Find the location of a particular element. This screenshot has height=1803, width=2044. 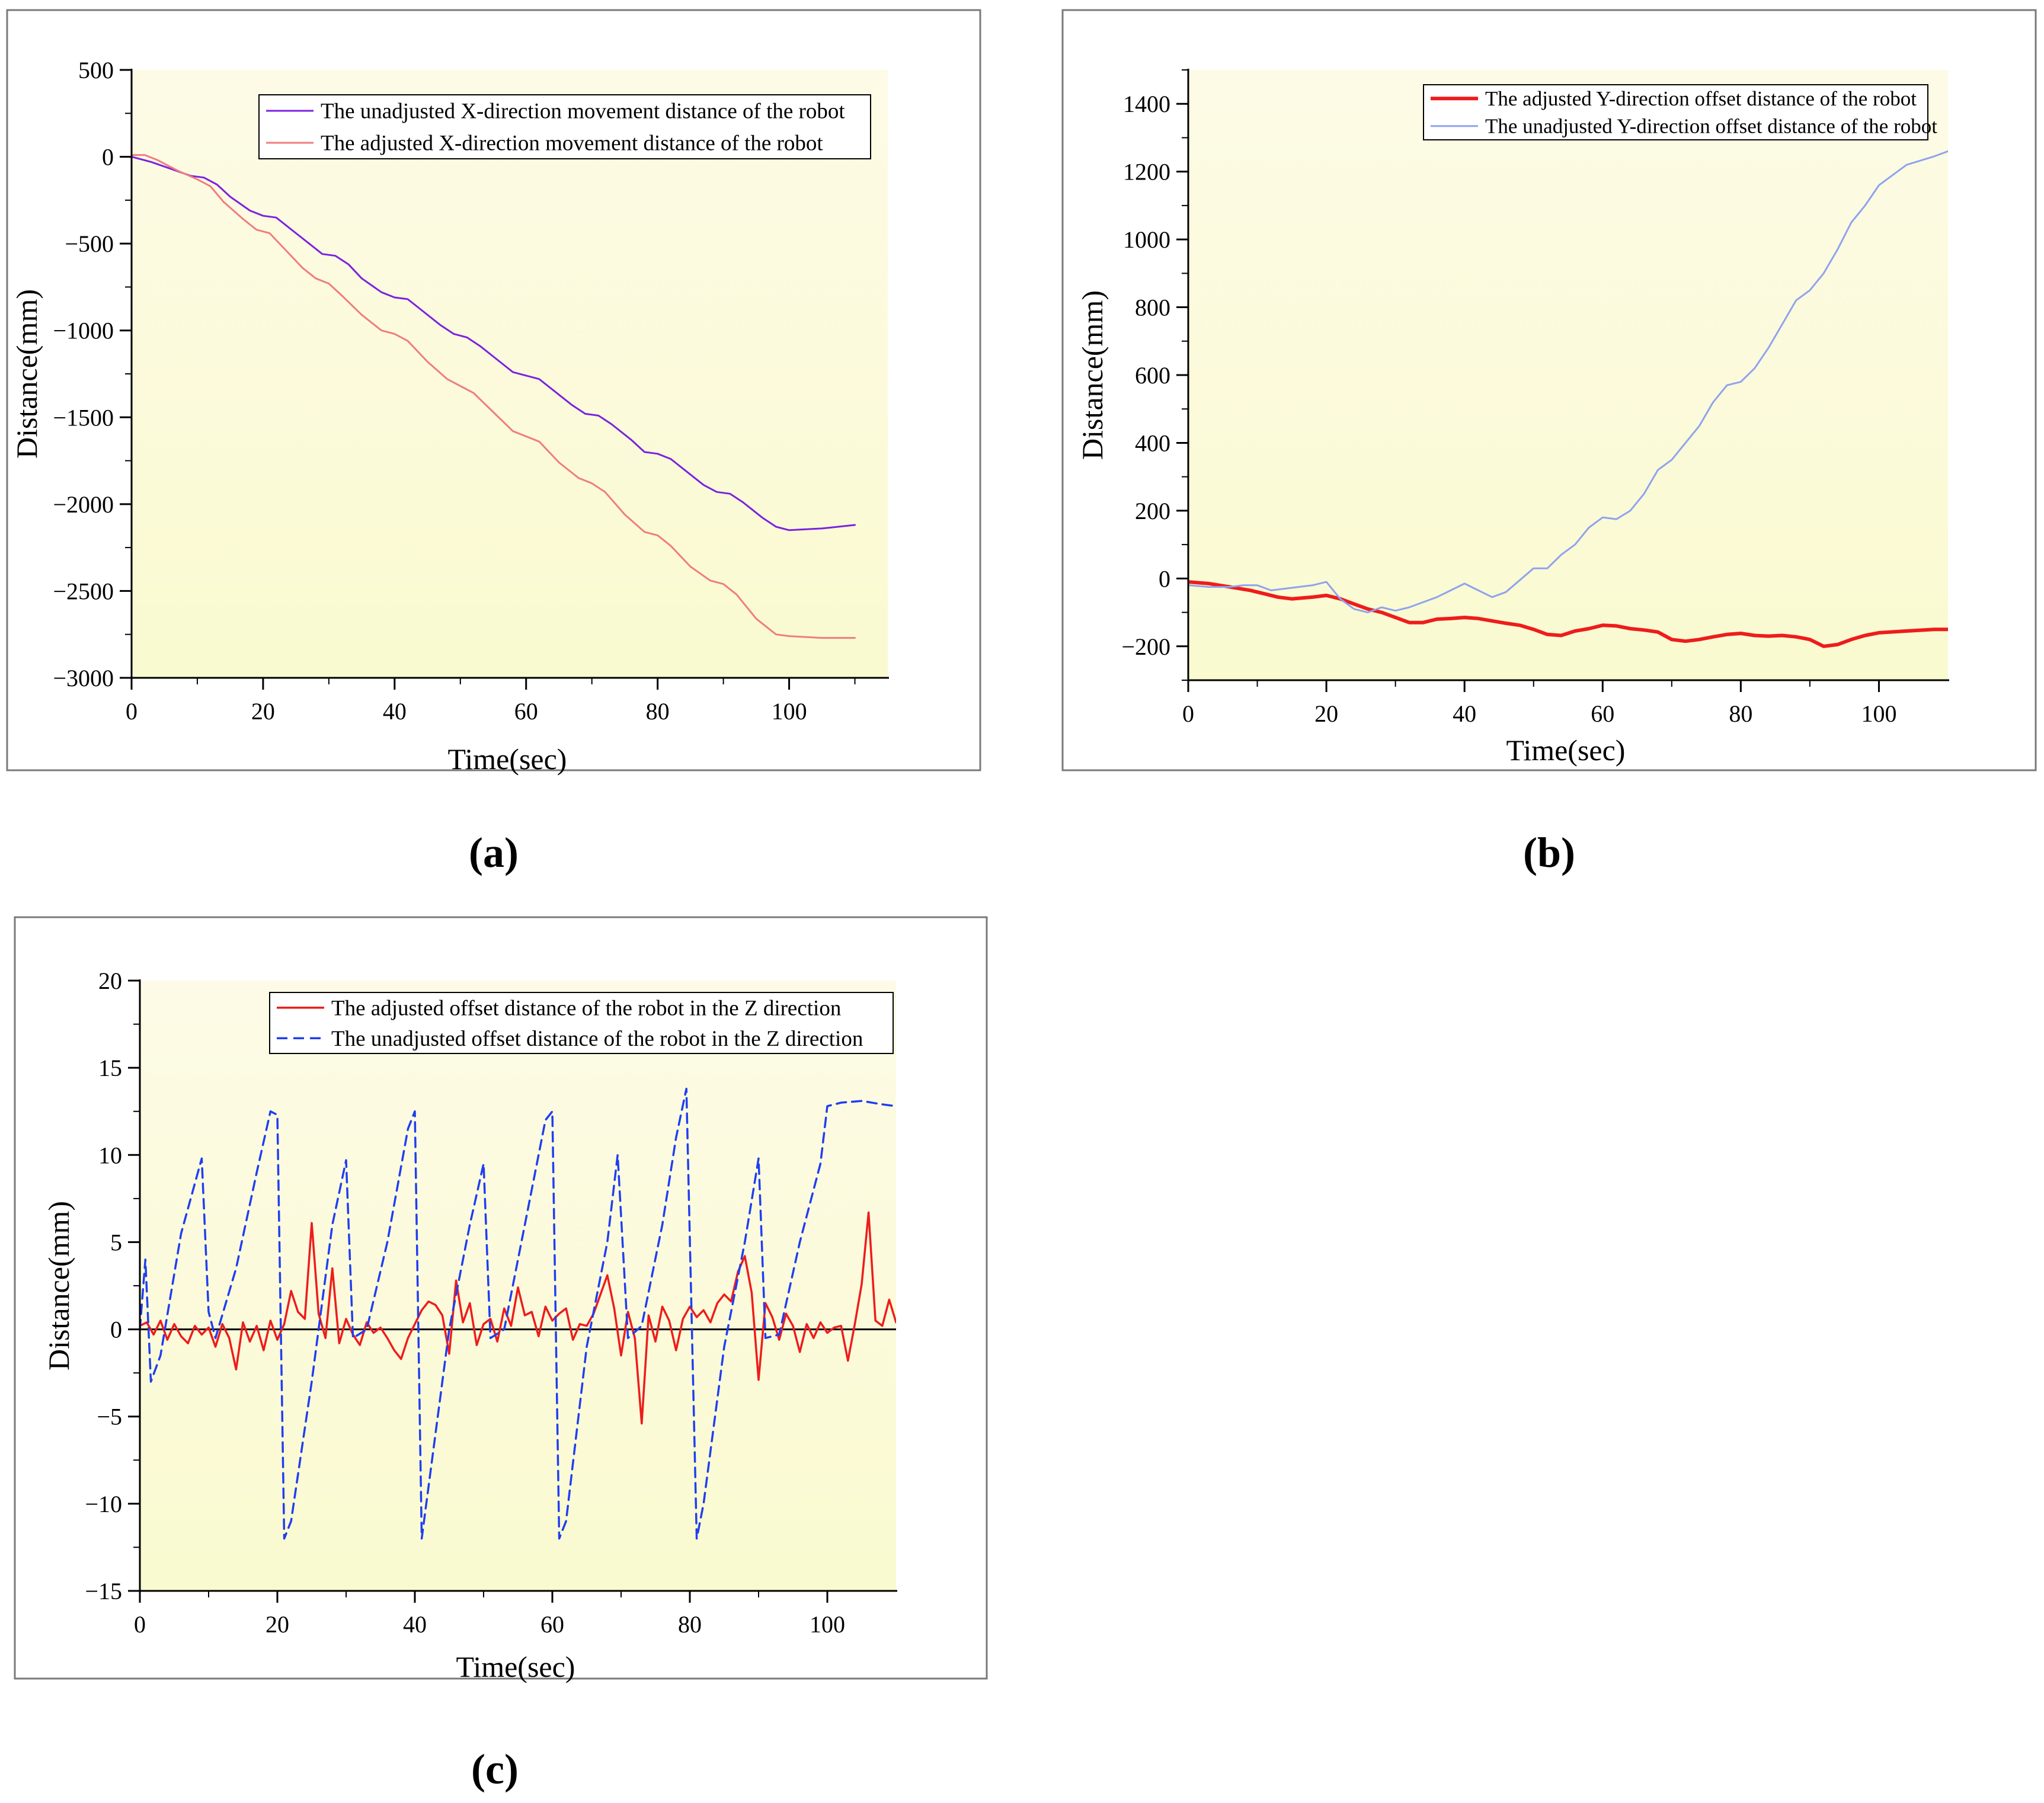

y-tick-label-c: 15 is located at coordinates (110, 1068).